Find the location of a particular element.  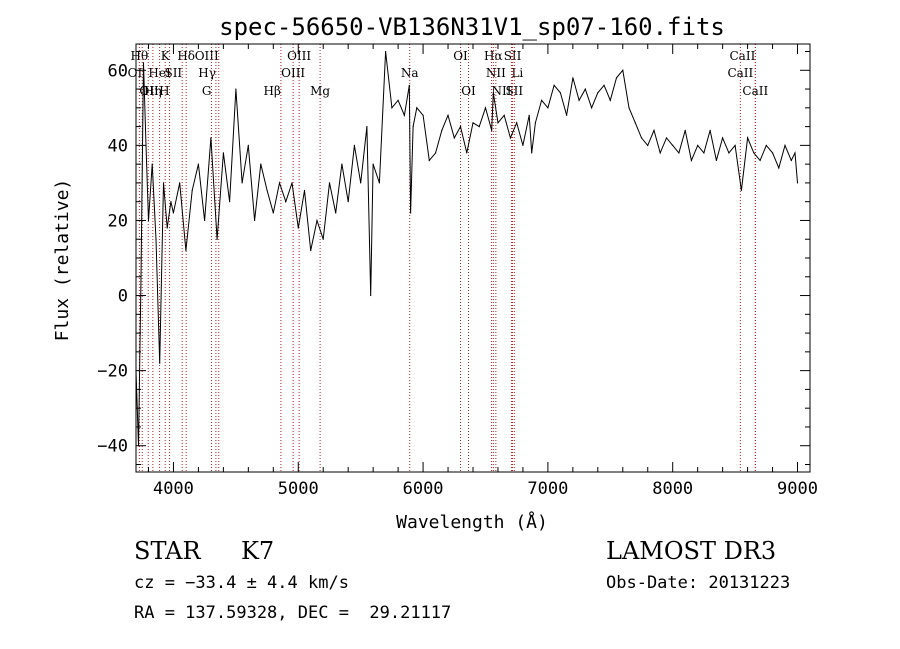

subclass-label: K7 is located at coordinates (258, 551).